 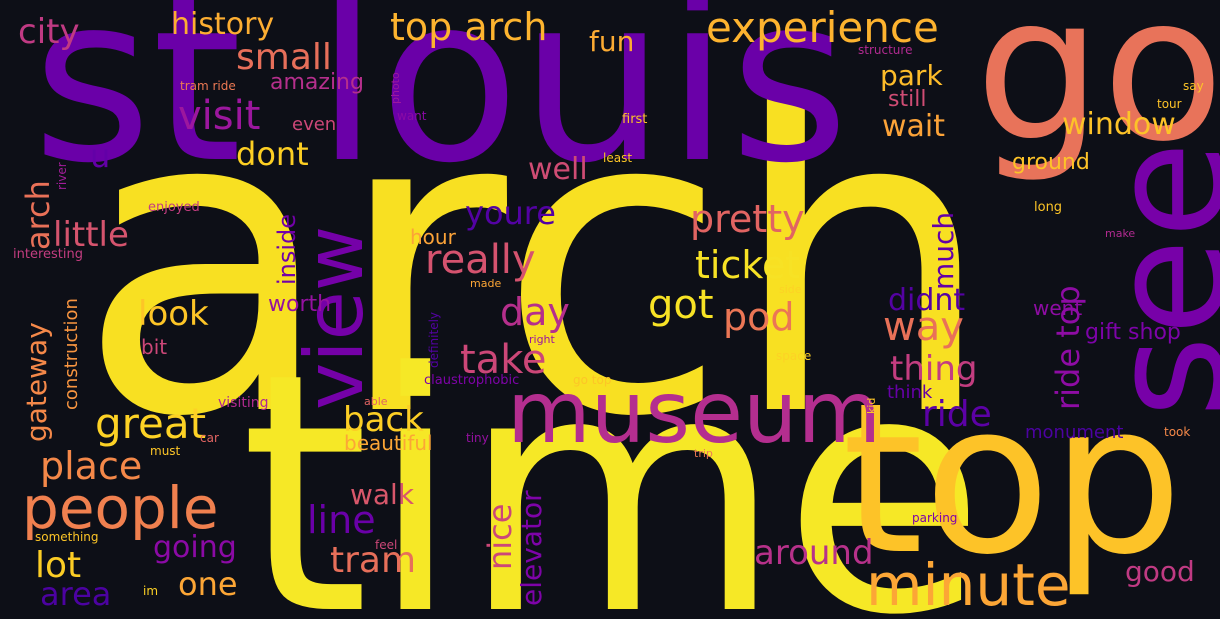 What do you see at coordinates (91, 466) in the screenshot?
I see `word-place: place` at bounding box center [91, 466].